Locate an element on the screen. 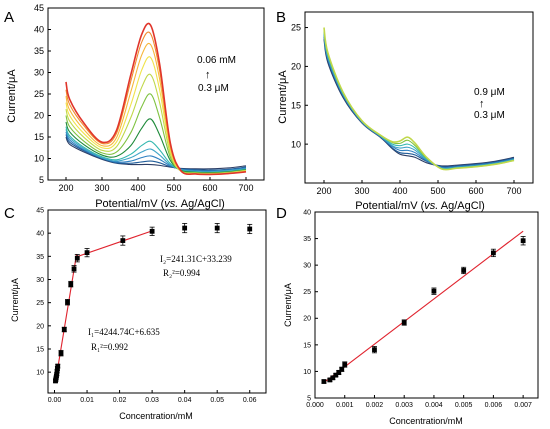  y-tick-label-2: 40 is located at coordinates (40, 234).